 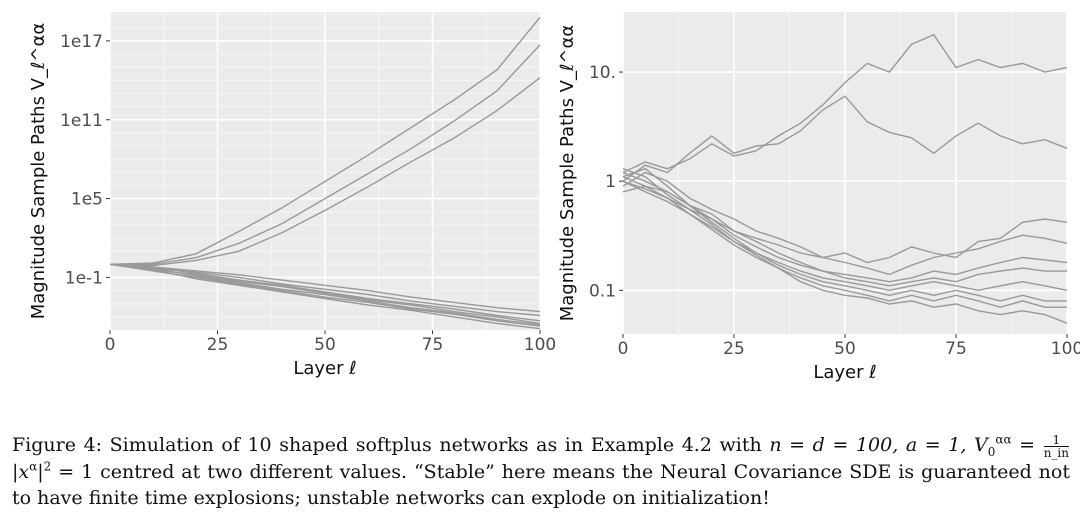 I want to click on y-tick-label: 1e11, so click(x=81, y=121).